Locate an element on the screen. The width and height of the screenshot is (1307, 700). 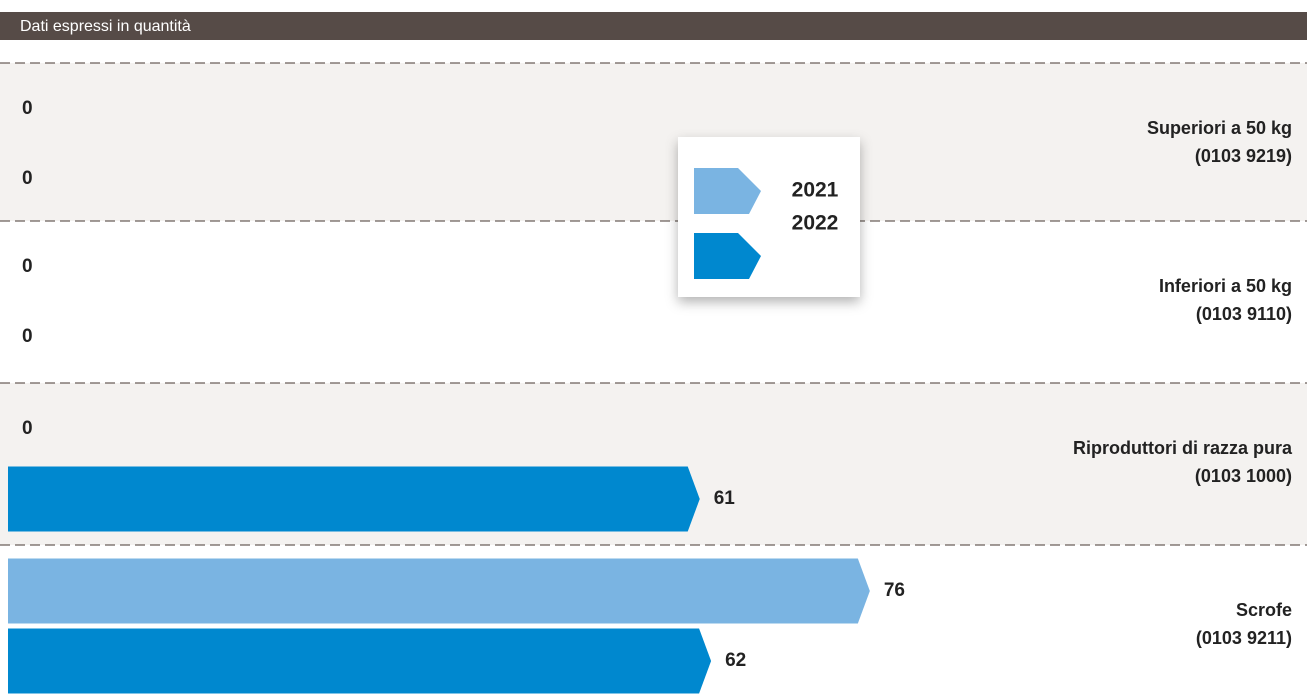
category-label: (0103 9219) is located at coordinates (1243, 156).